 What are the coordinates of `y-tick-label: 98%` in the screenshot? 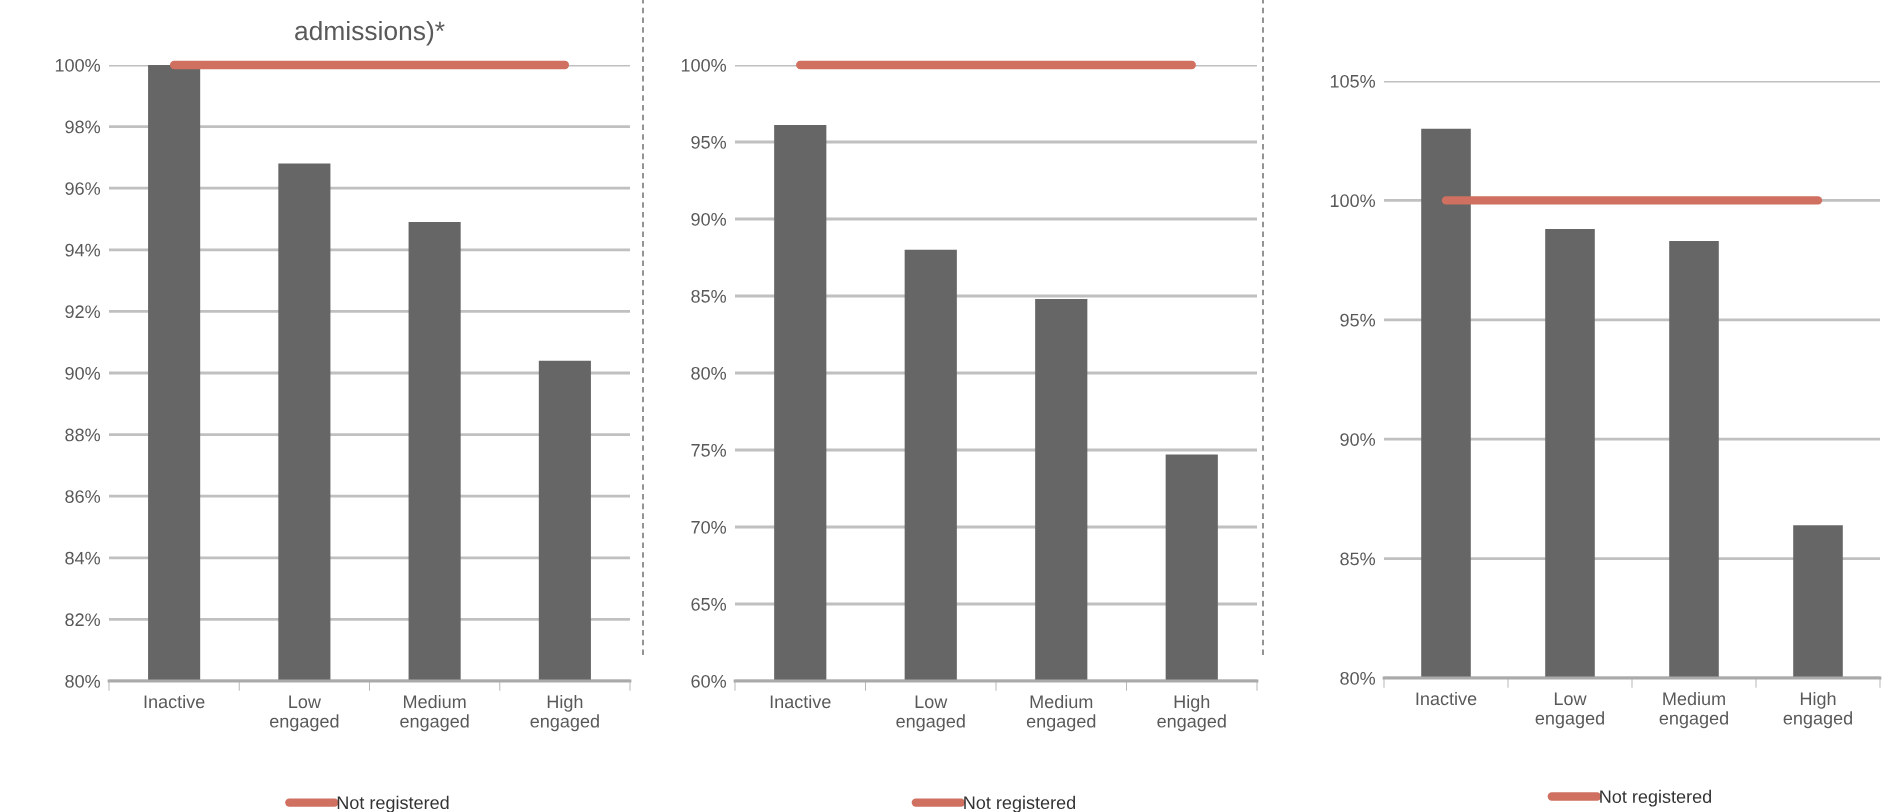 It's located at (83, 127).